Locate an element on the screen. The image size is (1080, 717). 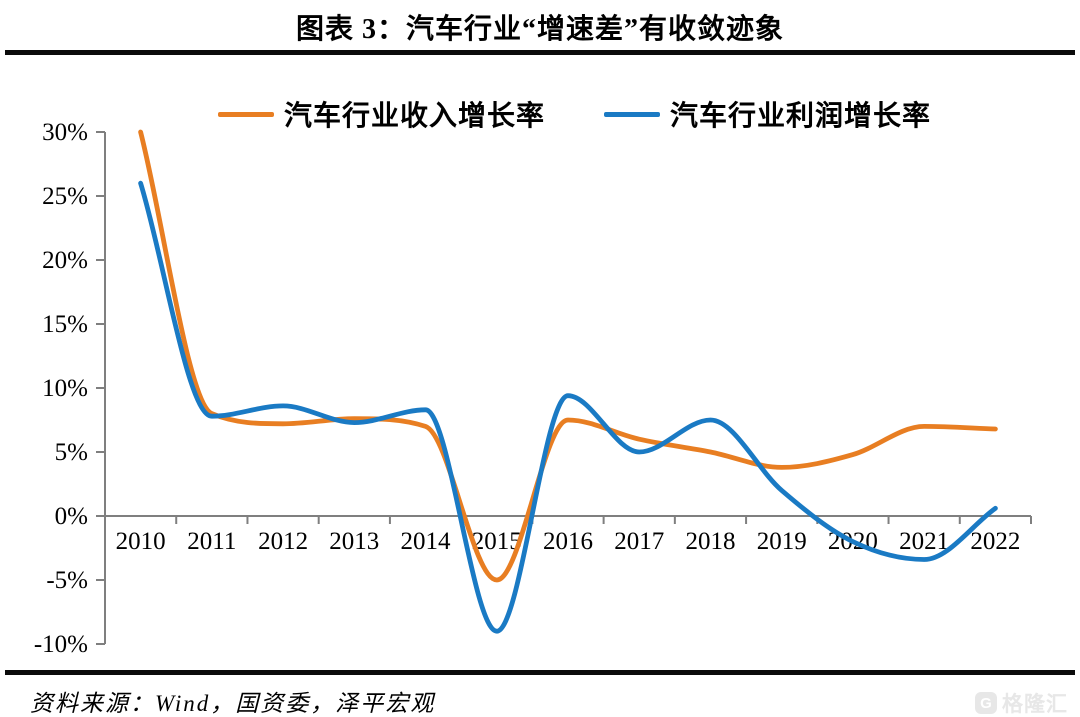
x-axis-tick-label: 2019 is located at coordinates (782, 541).